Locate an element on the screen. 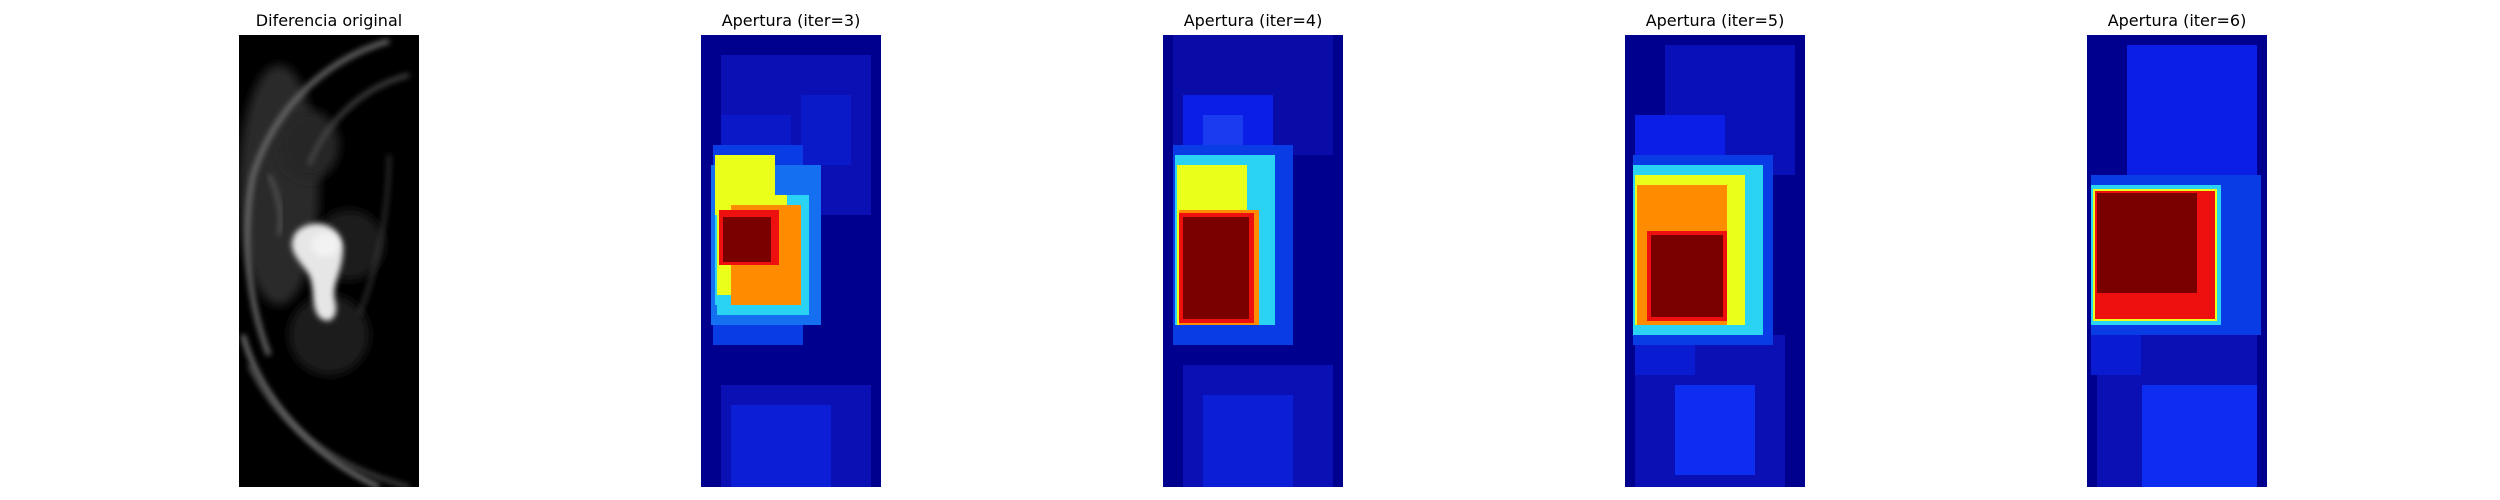 The width and height of the screenshot is (2500, 500). panel-iter3: Apertura (iter=3) is located at coordinates (791, 250).